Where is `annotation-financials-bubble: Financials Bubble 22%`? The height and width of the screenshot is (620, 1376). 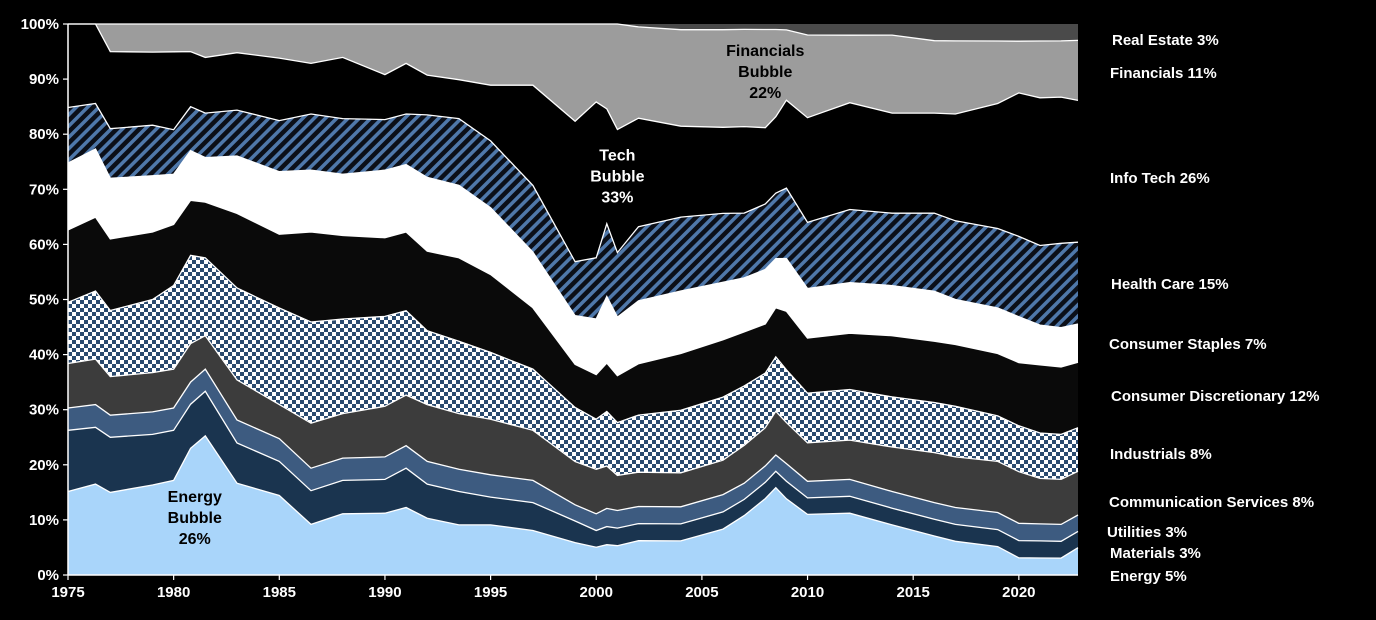 annotation-financials-bubble: Financials Bubble 22% is located at coordinates (765, 72).